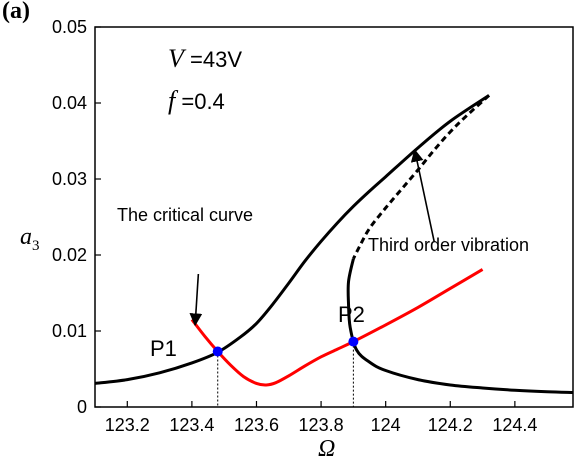  What do you see at coordinates (256, 425) in the screenshot?
I see `x-tick-label: 123.6` at bounding box center [256, 425].